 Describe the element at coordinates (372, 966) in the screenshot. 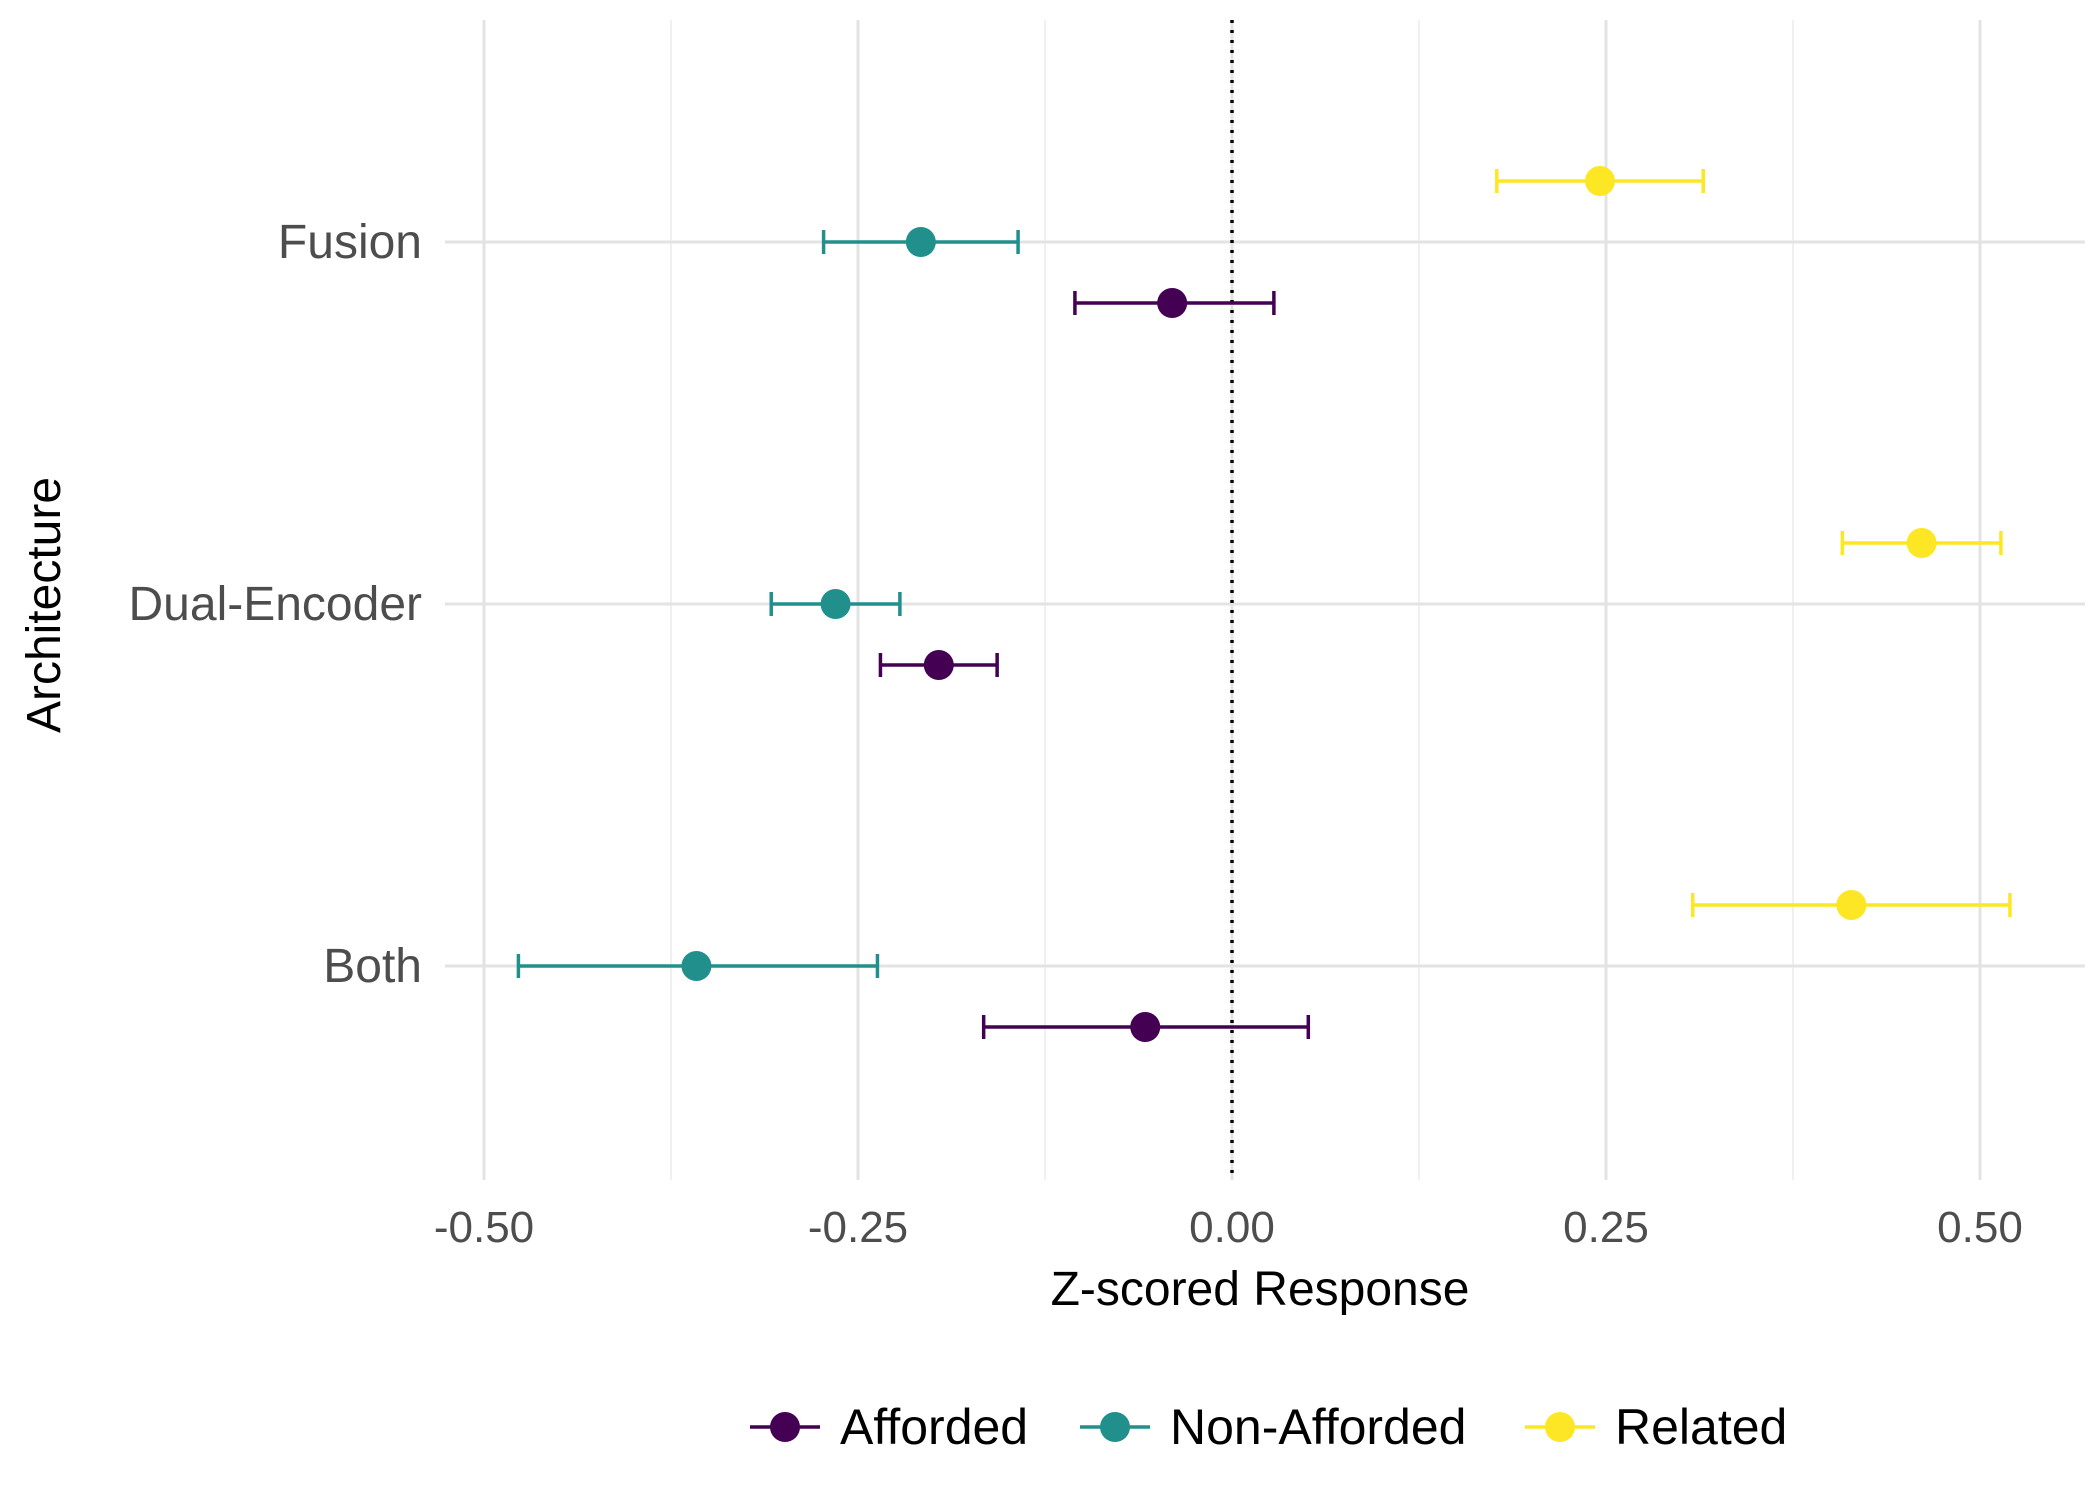

I see `y-tick-label: Both` at that location.